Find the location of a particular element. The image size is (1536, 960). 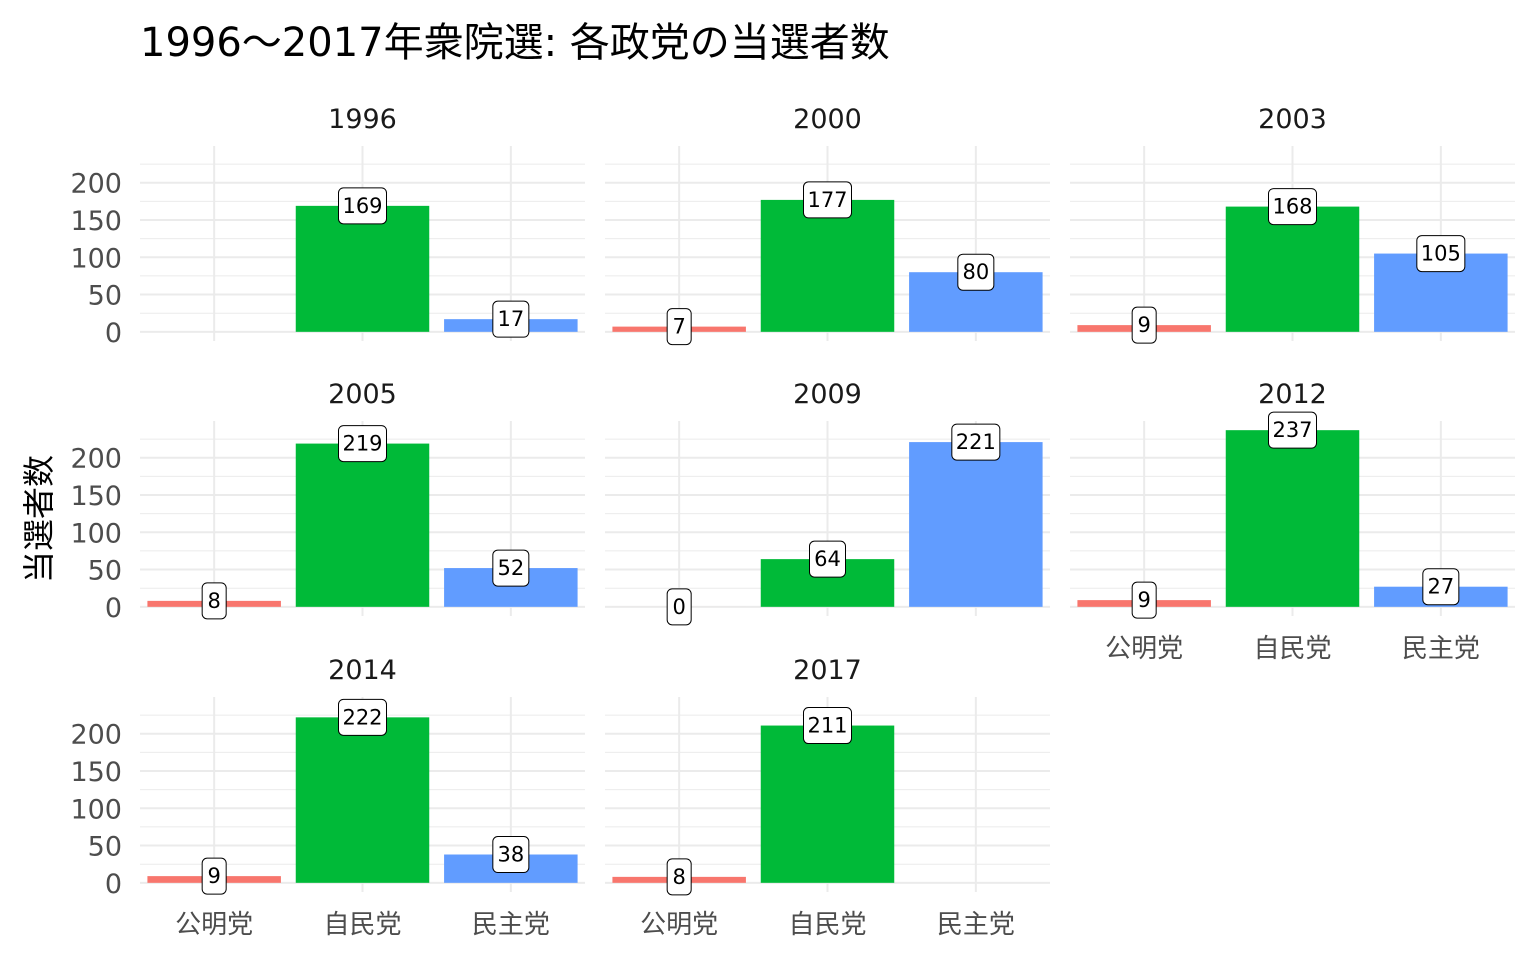

data-label: 27 is located at coordinates (1441, 587).